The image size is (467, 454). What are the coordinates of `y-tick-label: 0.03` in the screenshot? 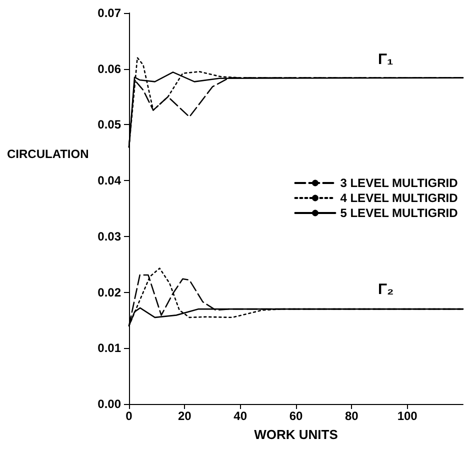 It's located at (110, 236).